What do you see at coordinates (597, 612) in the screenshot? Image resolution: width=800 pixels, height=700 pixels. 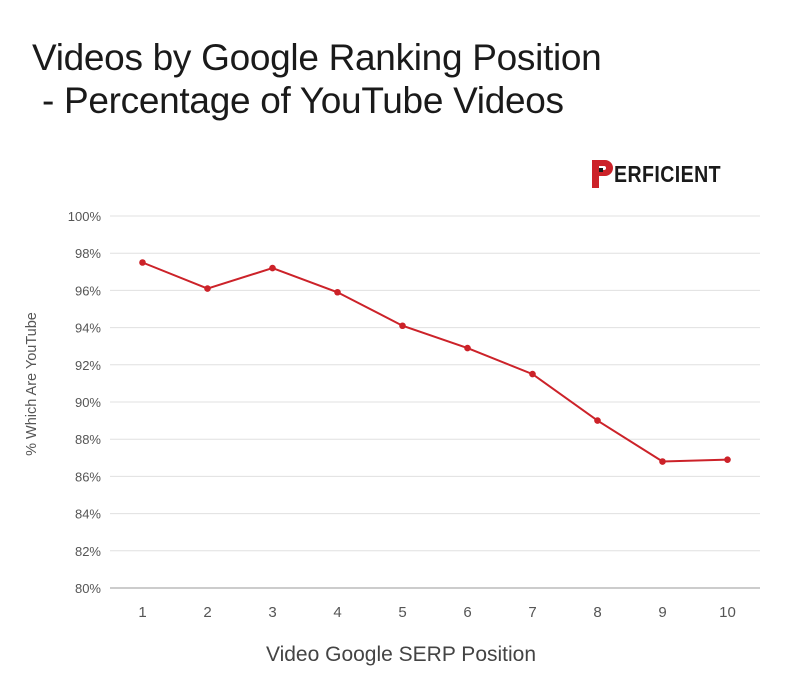 I see `x-tick-label: 8` at bounding box center [597, 612].